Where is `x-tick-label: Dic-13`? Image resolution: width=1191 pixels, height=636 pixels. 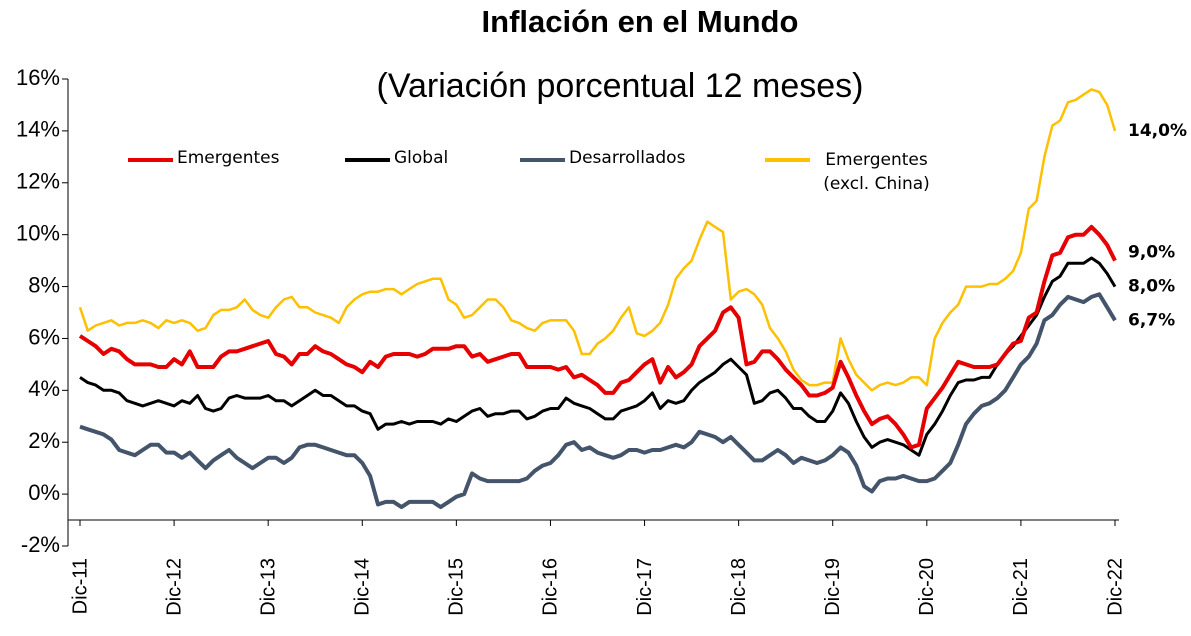
x-tick-label: Dic-13 is located at coordinates (268, 587).